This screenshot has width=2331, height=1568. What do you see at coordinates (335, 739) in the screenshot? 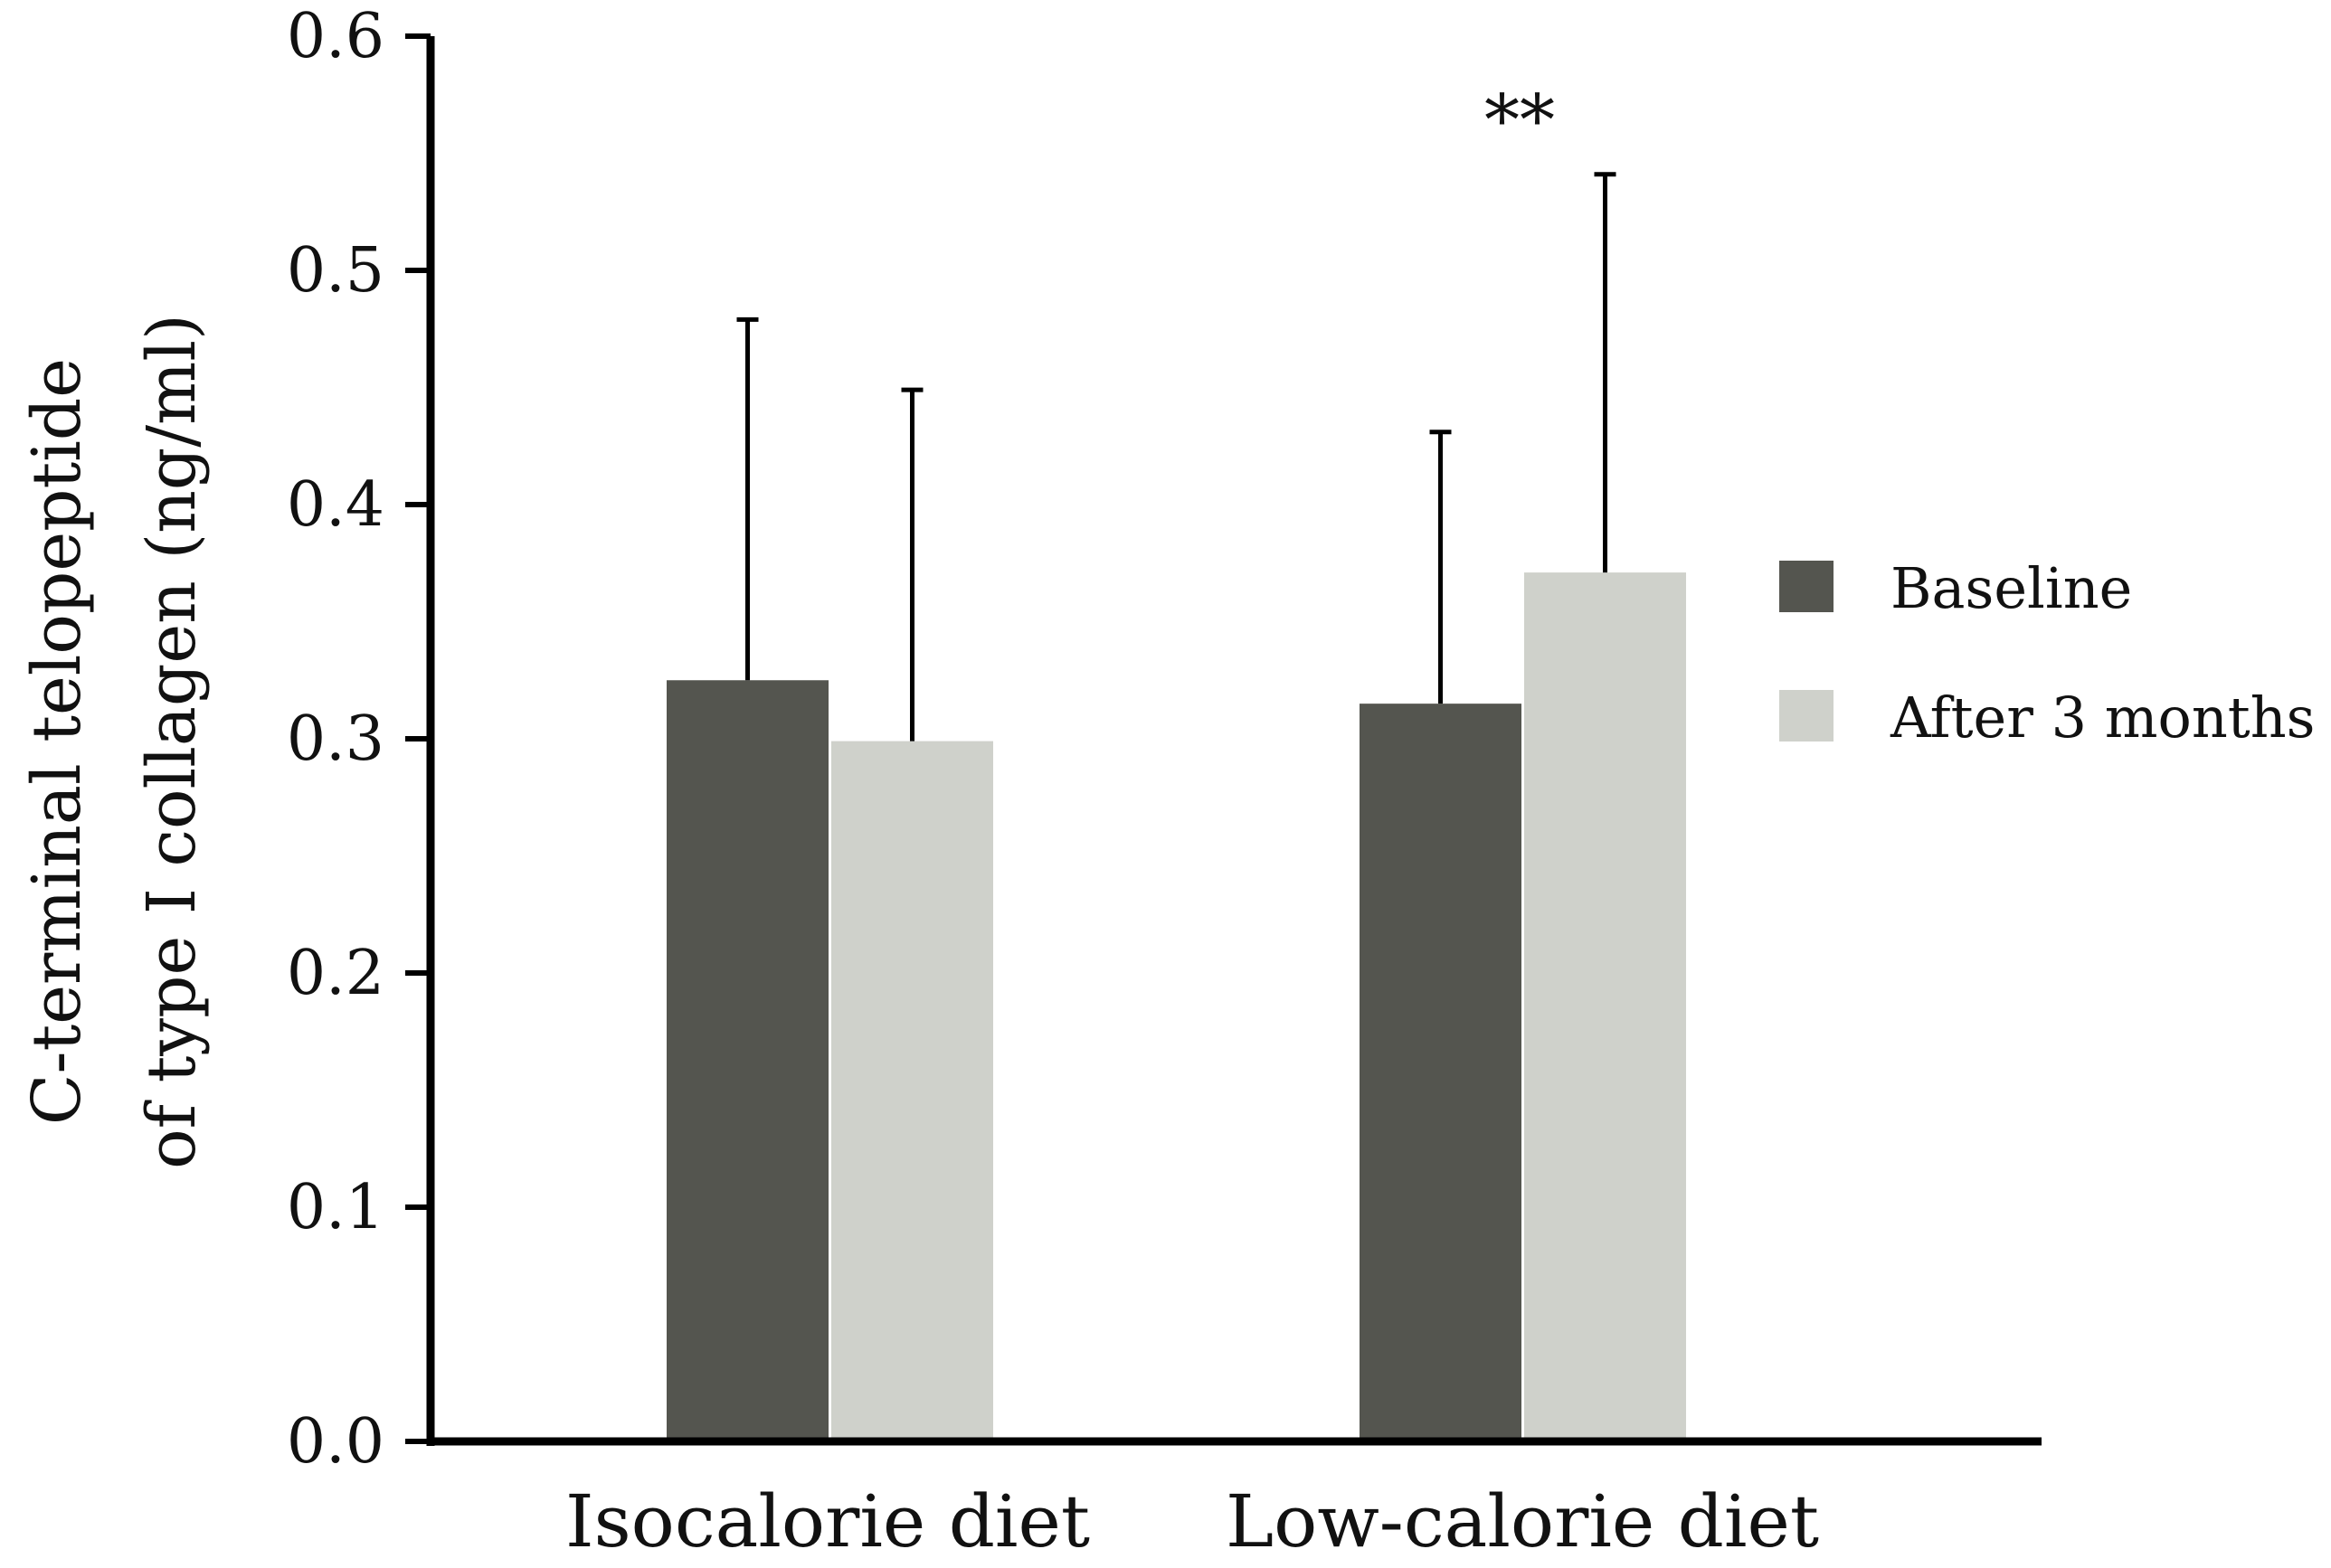
I see `y-tick-label: 0.3` at bounding box center [335, 739].